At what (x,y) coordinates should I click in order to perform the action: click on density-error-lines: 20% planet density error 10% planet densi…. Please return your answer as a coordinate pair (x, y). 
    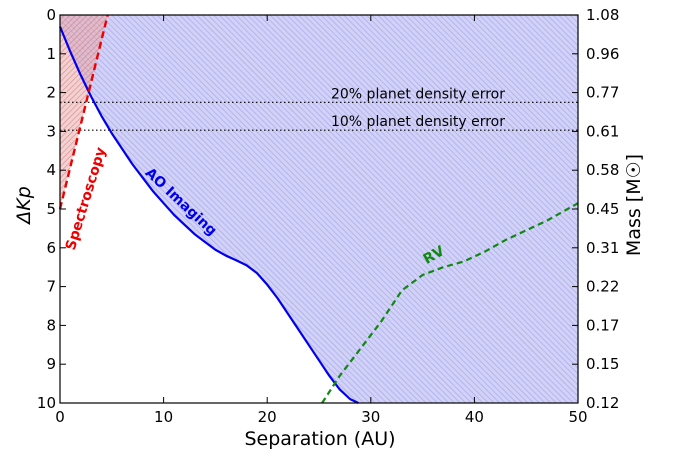
    Looking at the image, I should click on (319, 108).